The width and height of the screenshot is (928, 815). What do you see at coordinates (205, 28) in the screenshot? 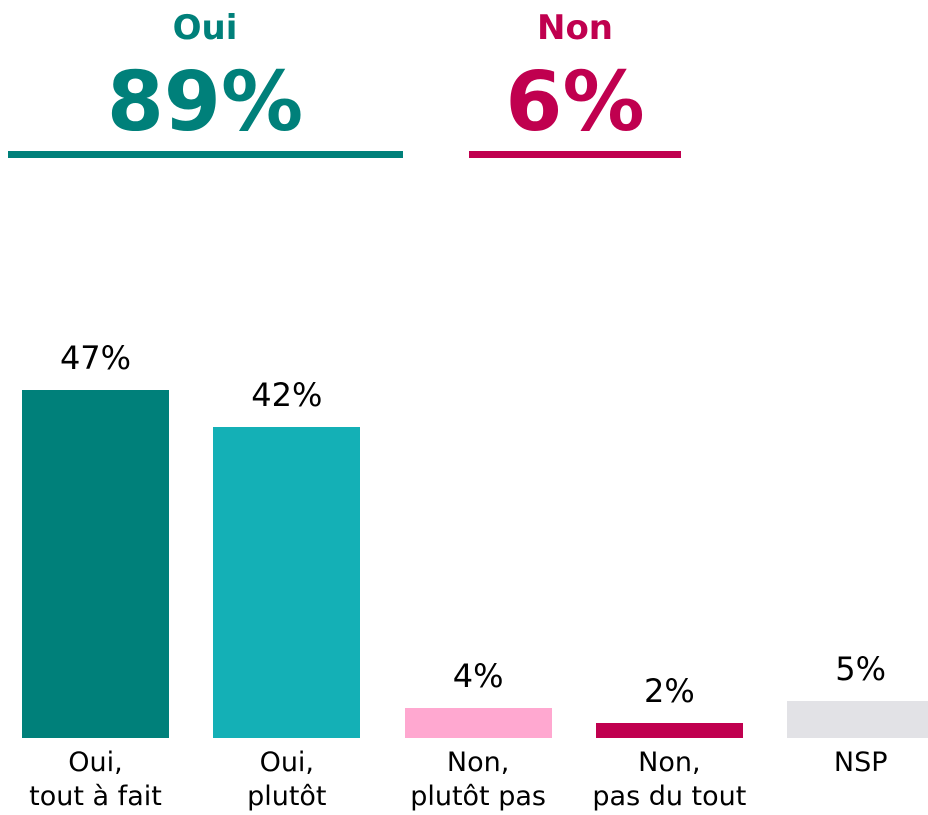
I see `summary-label: Oui` at bounding box center [205, 28].